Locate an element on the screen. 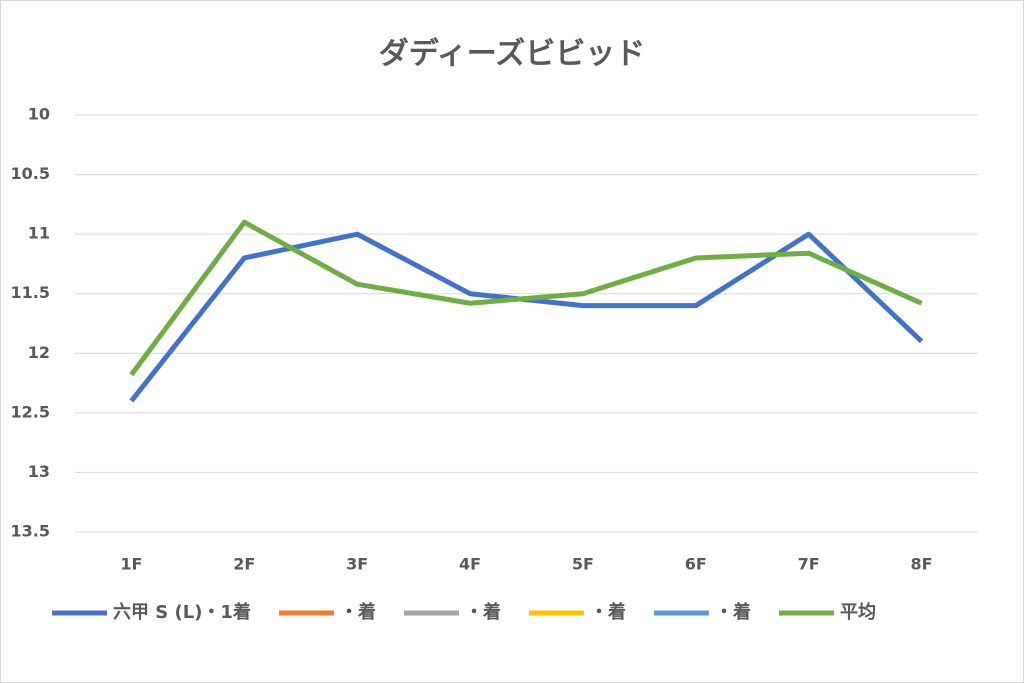 This screenshot has height=683, width=1024. legend-label: 六甲 S (L)・1着 is located at coordinates (182, 612).